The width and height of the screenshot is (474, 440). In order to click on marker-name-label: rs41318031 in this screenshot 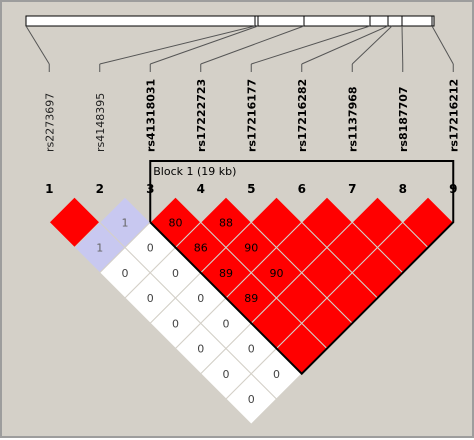, I will do `click(150, 115)`.